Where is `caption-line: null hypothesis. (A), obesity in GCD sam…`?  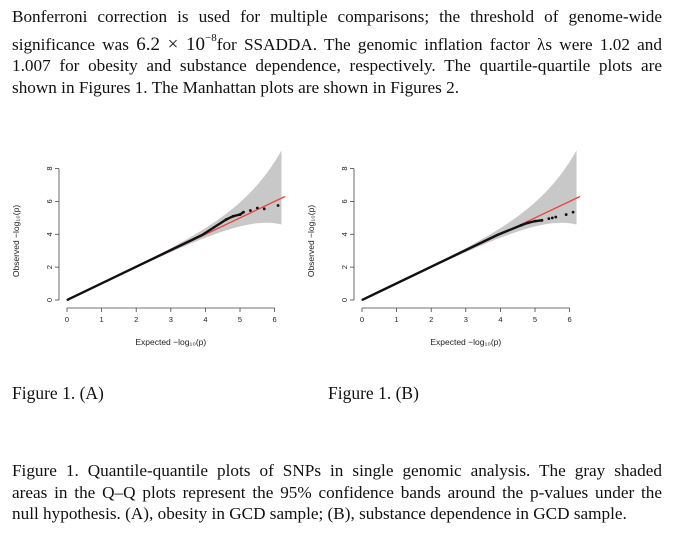
caption-line: null hypothesis. (A), obesity in GCD sam… is located at coordinates (319, 513).